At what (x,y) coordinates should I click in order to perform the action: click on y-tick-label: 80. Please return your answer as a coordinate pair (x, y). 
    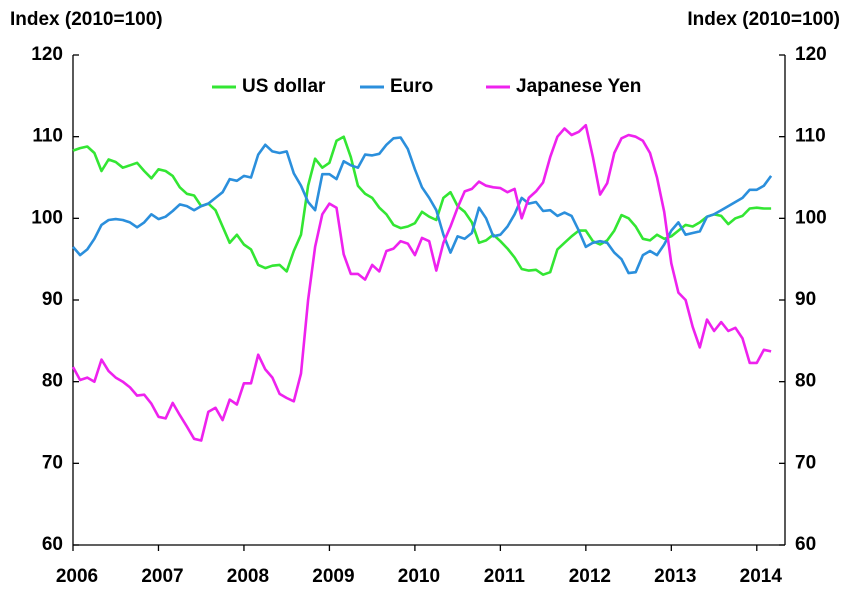
    Looking at the image, I should click on (52, 381).